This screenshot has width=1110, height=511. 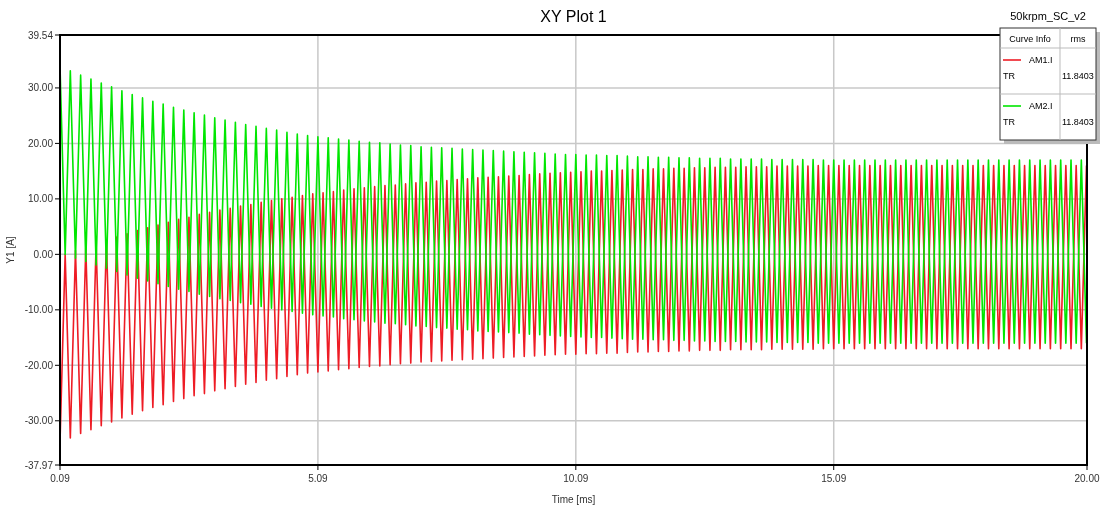 What do you see at coordinates (39, 365) in the screenshot?
I see `y-tick-label: -20.00` at bounding box center [39, 365].